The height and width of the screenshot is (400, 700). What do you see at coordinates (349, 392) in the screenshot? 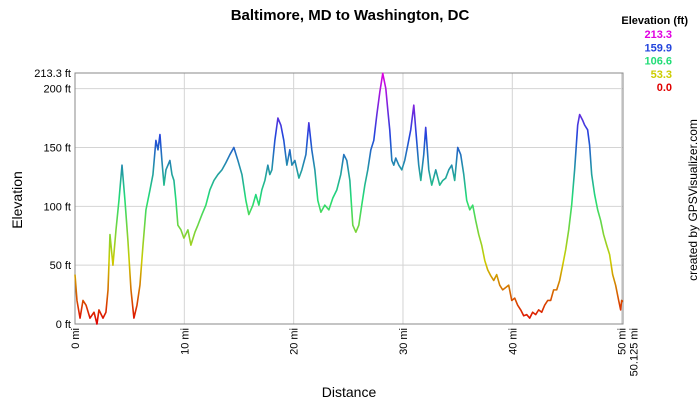
I see `x-axis-label: Distance` at bounding box center [349, 392].